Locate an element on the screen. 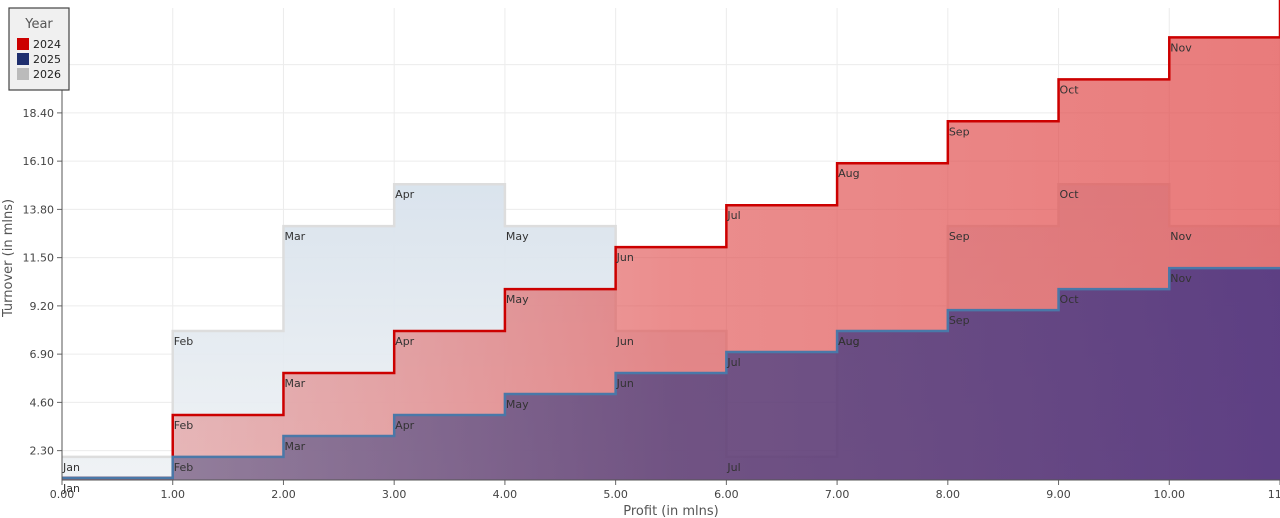 This screenshot has height=518, width=1280. month-label-2026-jul: Jul is located at coordinates (733, 467).